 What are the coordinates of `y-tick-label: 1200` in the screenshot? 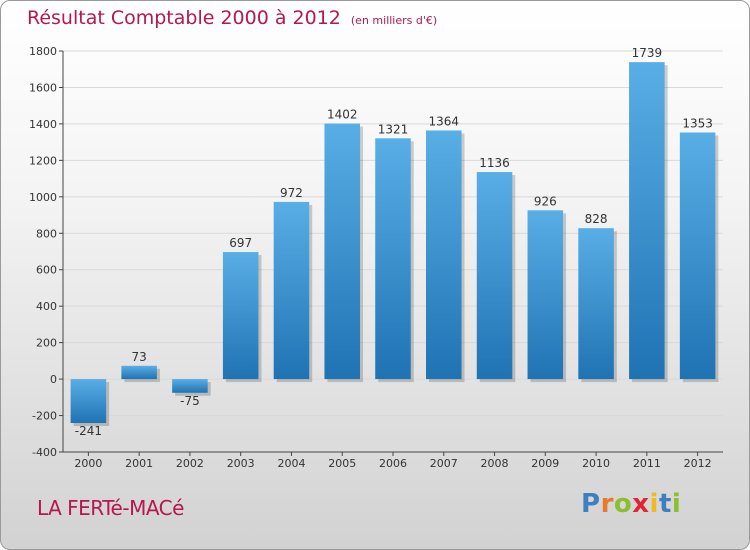 It's located at (43, 160).